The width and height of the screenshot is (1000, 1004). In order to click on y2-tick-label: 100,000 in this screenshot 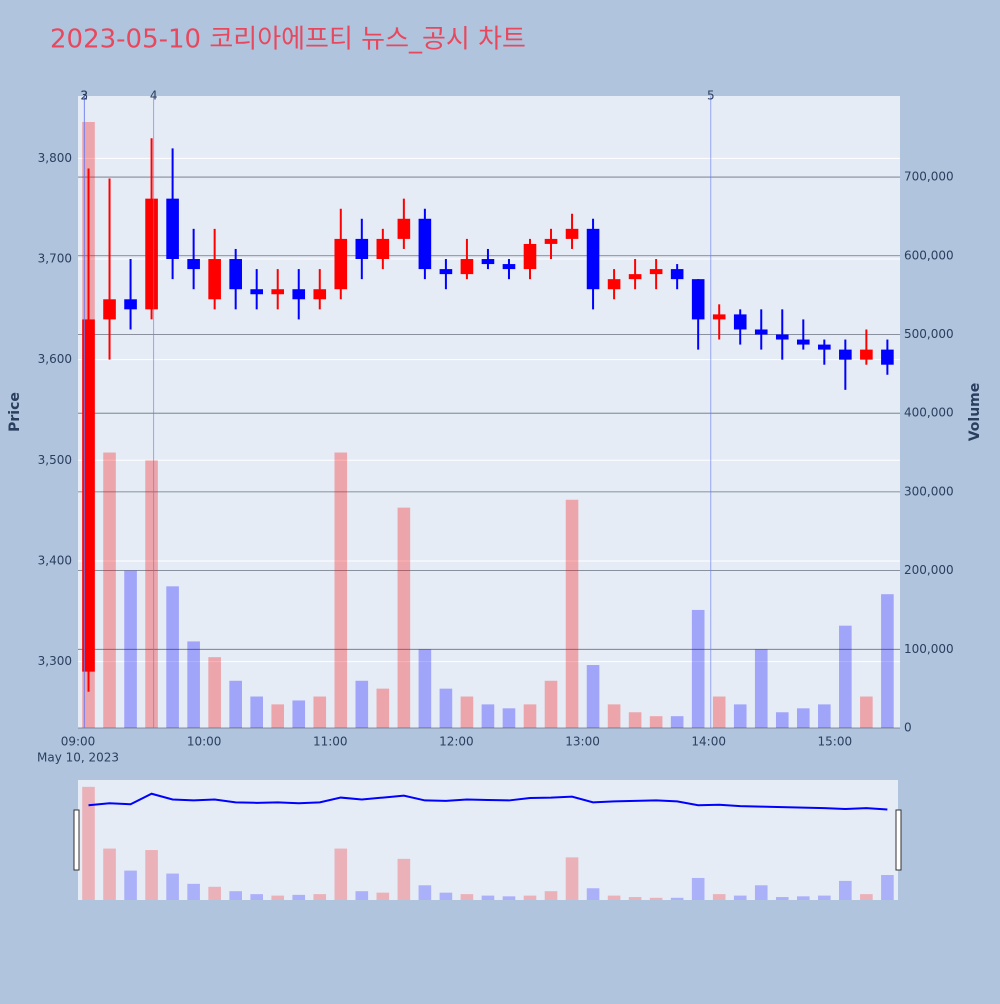, I will do `click(929, 649)`.